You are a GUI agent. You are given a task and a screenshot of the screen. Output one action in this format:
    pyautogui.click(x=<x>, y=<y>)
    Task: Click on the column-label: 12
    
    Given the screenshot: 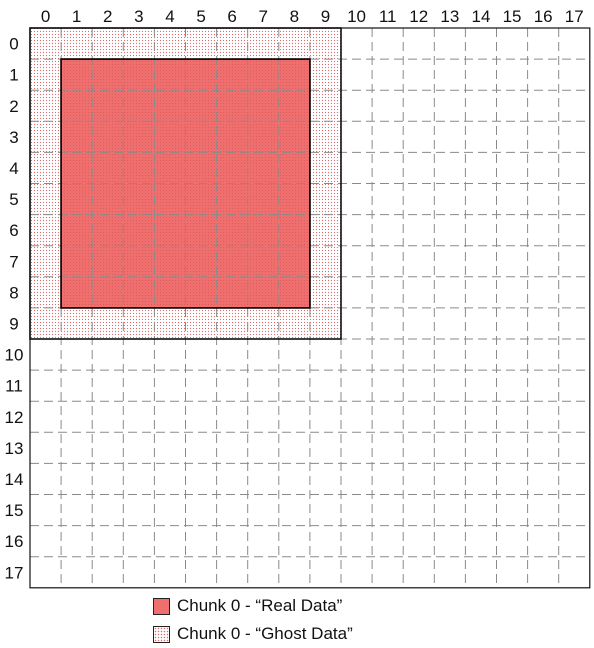 What is the action you would take?
    pyautogui.click(x=418, y=16)
    